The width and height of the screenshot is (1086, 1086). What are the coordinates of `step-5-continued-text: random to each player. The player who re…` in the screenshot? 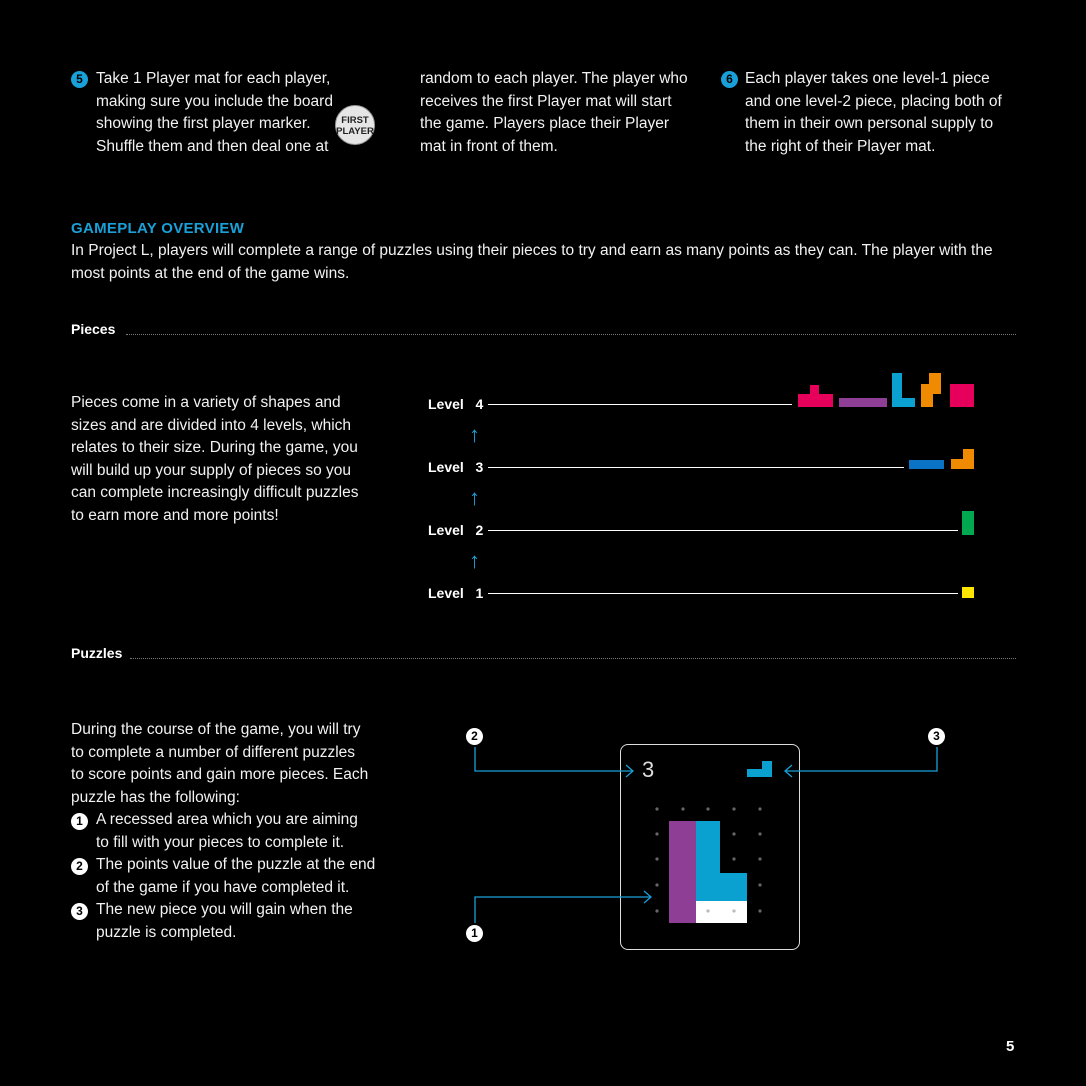 It's located at (560, 113).